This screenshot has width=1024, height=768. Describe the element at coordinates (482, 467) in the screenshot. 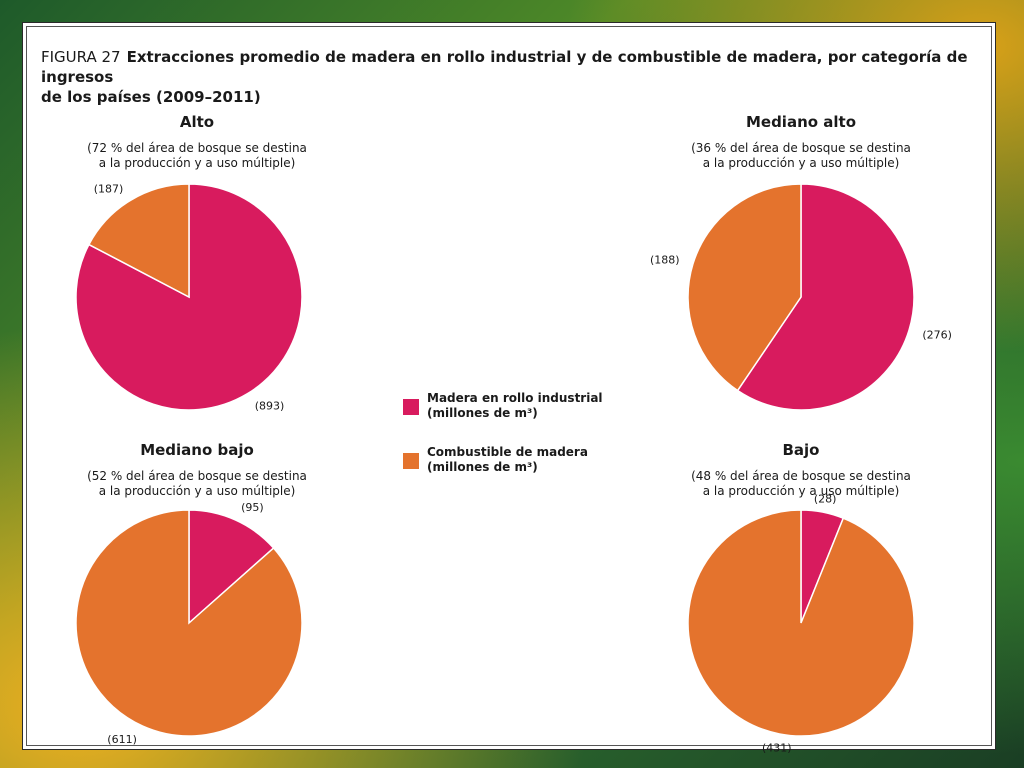

I see `legend-label-fuel-line2: (millones de m³)` at that location.